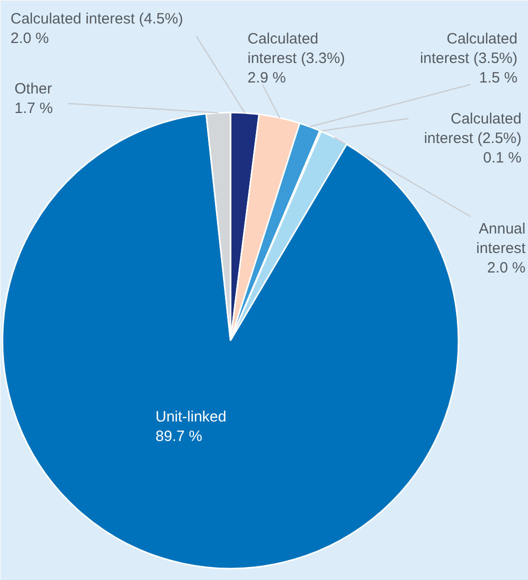 Image resolution: width=528 pixels, height=580 pixels. I want to click on data-label: 0.1 %, so click(502, 158).